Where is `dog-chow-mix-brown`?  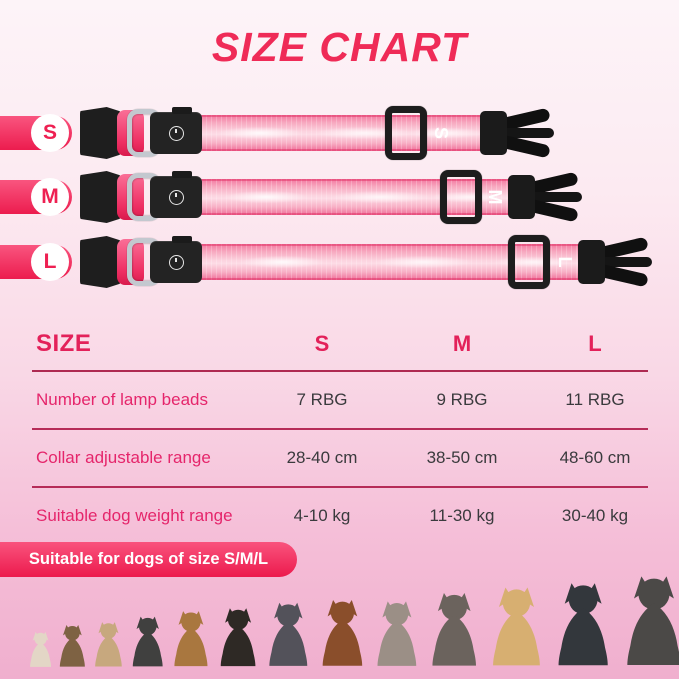
dog-chow-mix-brown is located at coordinates (342, 619).